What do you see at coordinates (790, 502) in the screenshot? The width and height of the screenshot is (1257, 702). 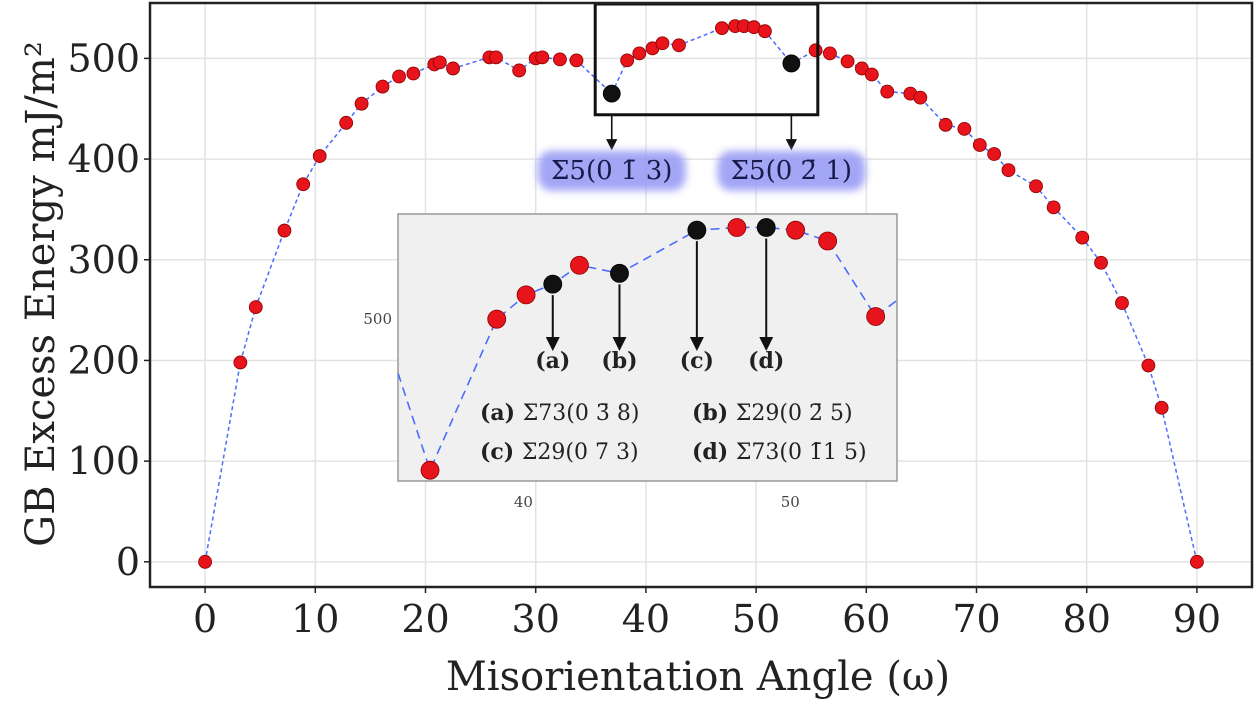 I see `inset-x-tick: 50` at bounding box center [790, 502].